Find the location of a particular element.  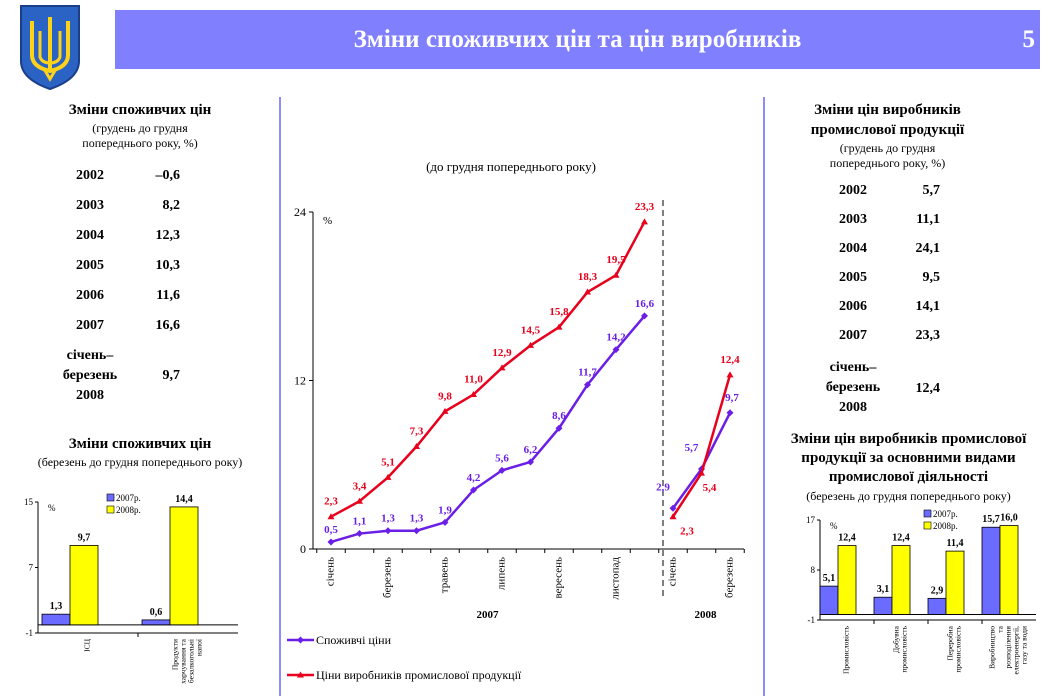

y-tick-label: 24 is located at coordinates (300, 212).